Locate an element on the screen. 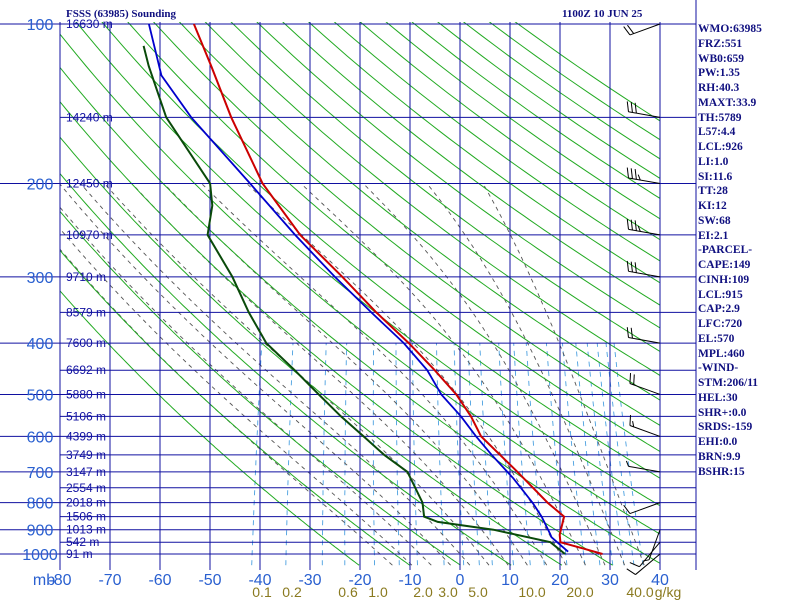 This screenshot has height=600, width=800. stat-item: MAXT:33.9 is located at coordinates (727, 102).